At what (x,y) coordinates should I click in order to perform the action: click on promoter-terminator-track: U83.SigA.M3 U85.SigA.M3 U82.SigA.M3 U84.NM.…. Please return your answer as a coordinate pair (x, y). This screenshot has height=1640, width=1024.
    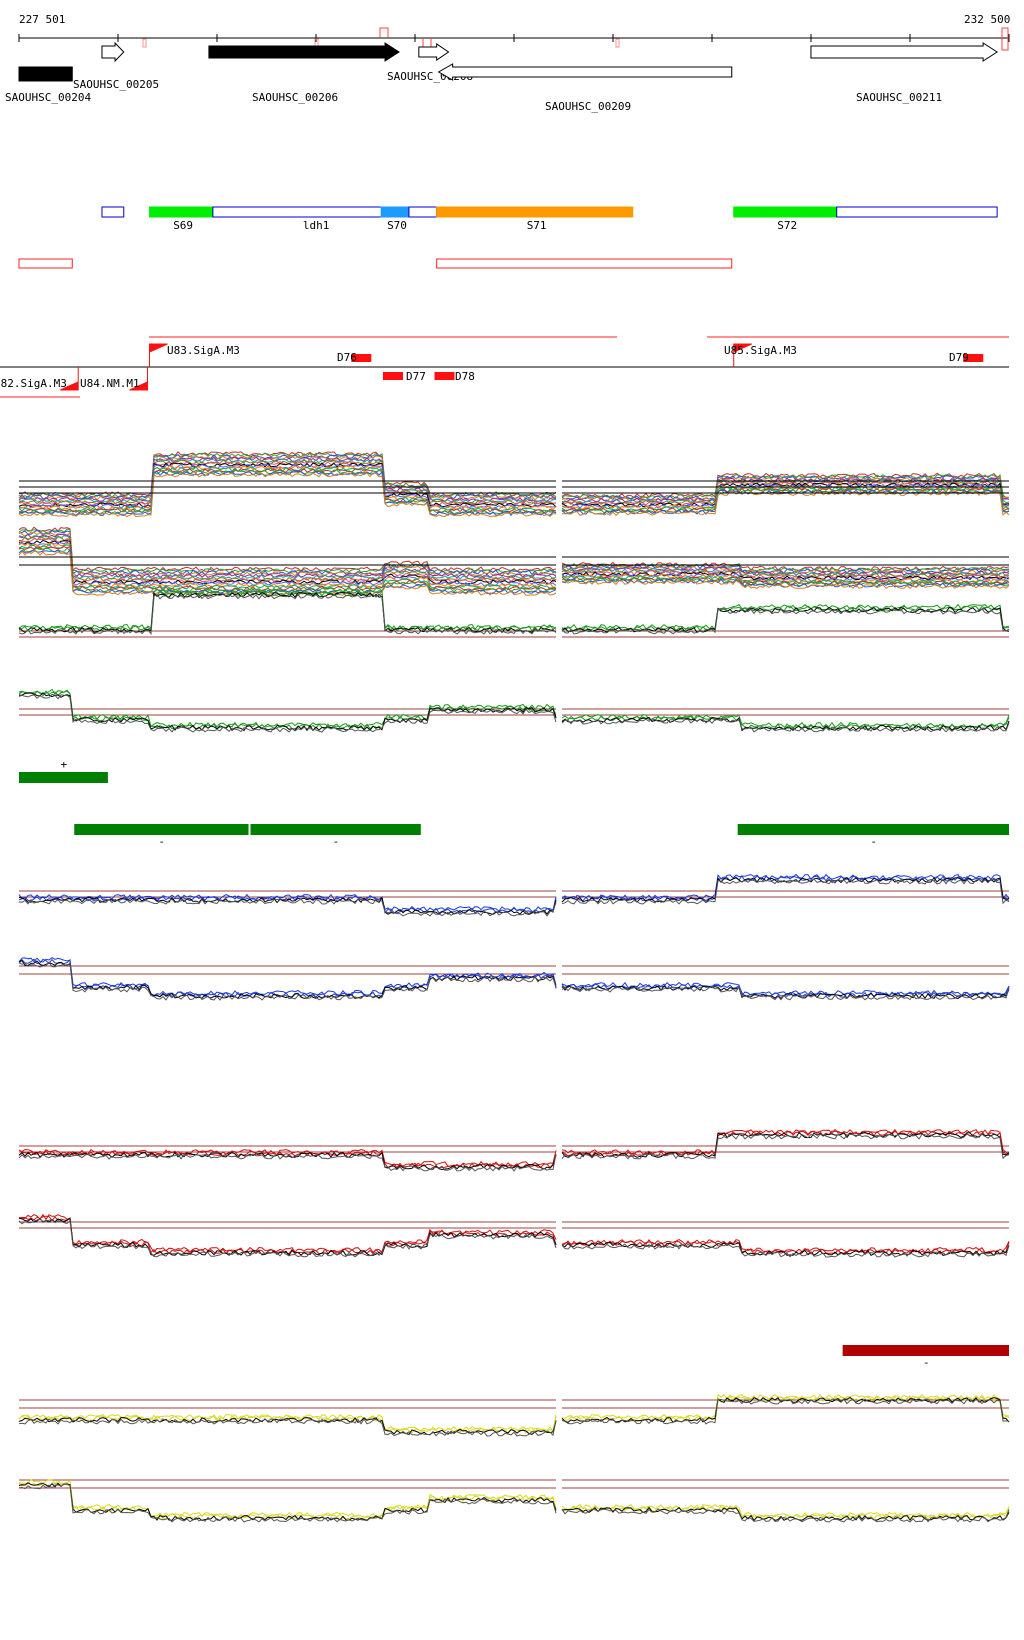
    Looking at the image, I should click on (504, 367).